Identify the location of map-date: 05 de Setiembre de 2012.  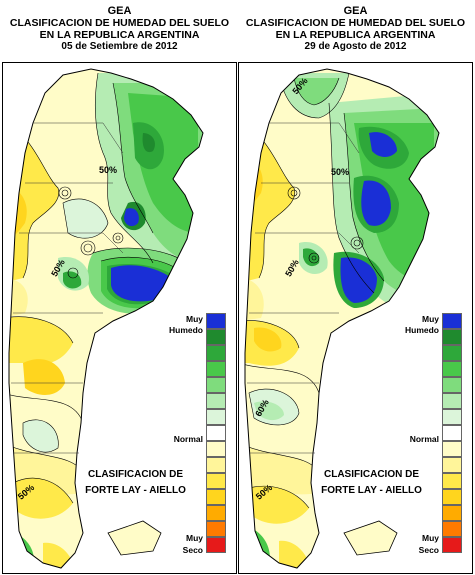
(119, 46).